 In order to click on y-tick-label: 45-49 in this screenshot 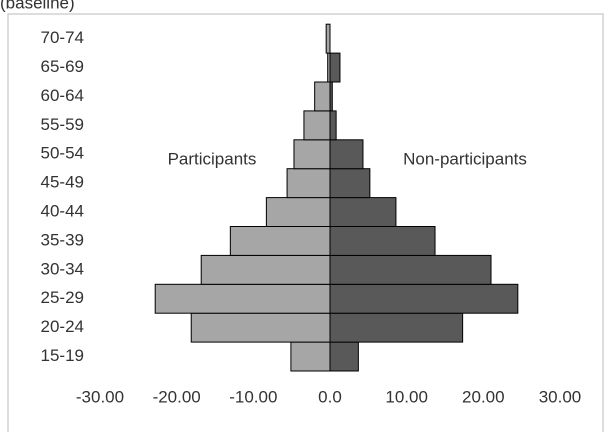, I will do `click(62, 182)`.